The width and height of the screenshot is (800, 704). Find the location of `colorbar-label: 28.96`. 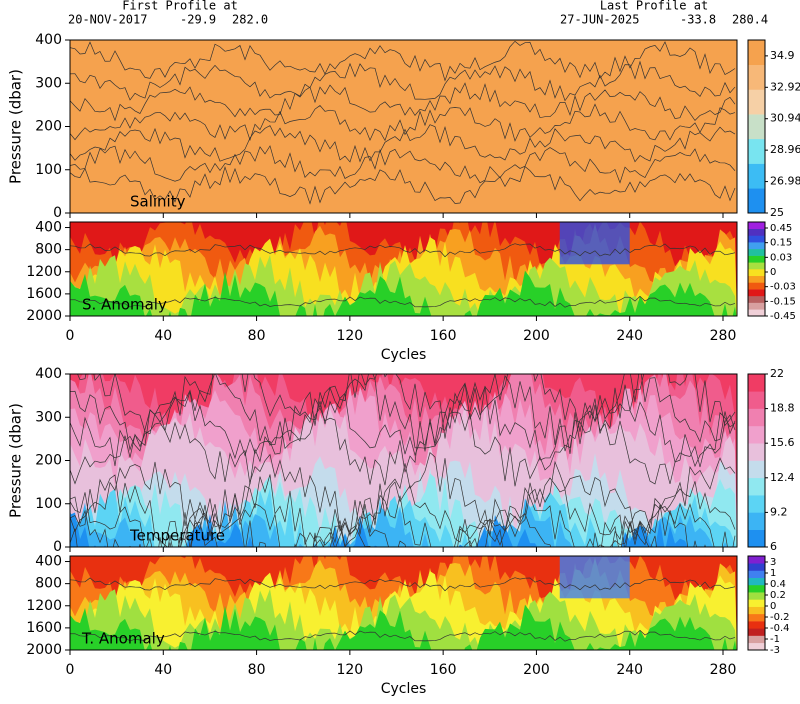

colorbar-label: 28.96 is located at coordinates (785, 149).